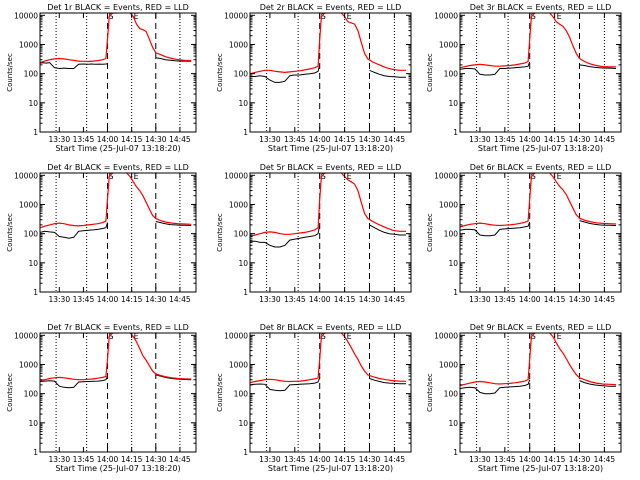 The width and height of the screenshot is (640, 480). Describe the element at coordinates (118, 327) in the screenshot. I see `panel-title: Det 7r BLACK = Events, RED = LLD` at that location.